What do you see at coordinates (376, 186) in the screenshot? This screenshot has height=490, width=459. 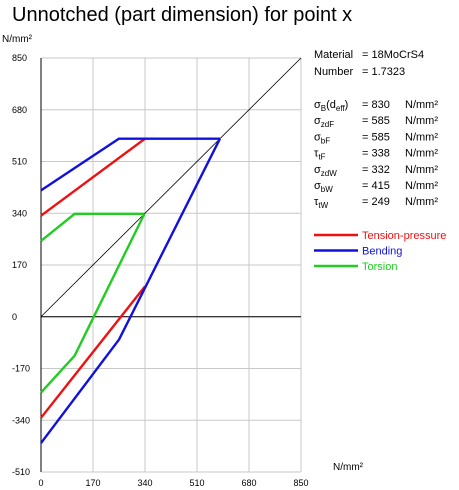 I see `value-number-bw: = 415` at bounding box center [376, 186].